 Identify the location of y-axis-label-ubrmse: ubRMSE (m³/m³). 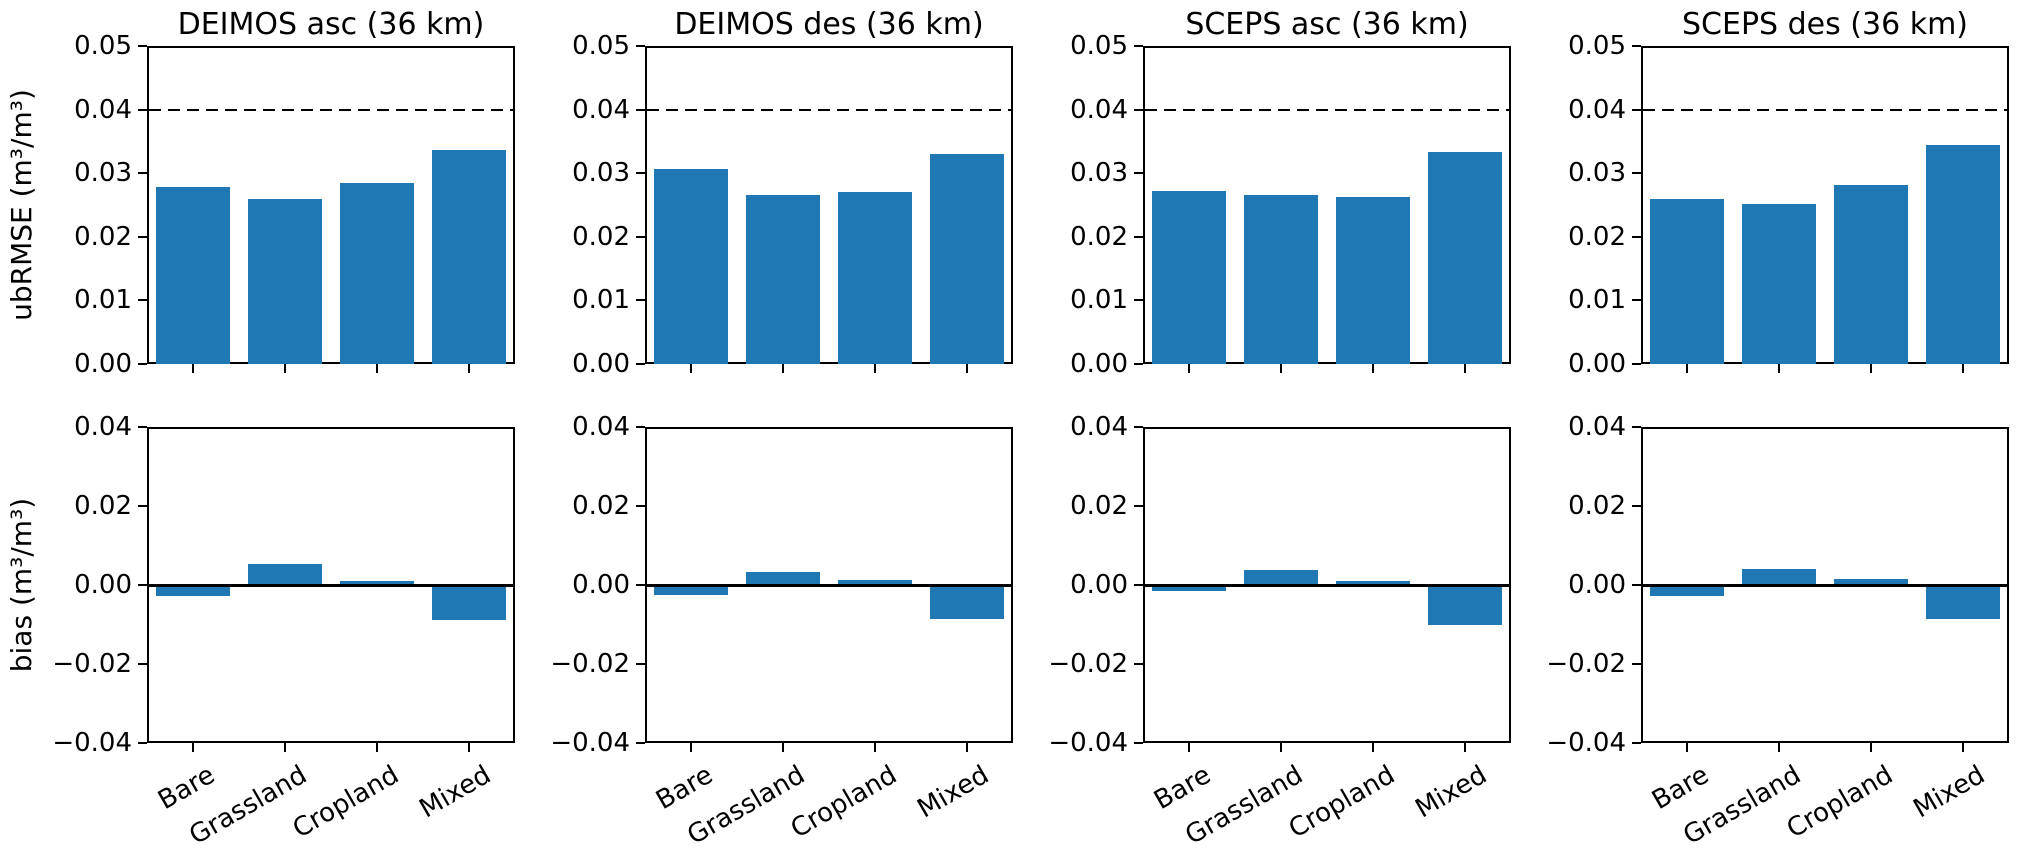
(21, 205).